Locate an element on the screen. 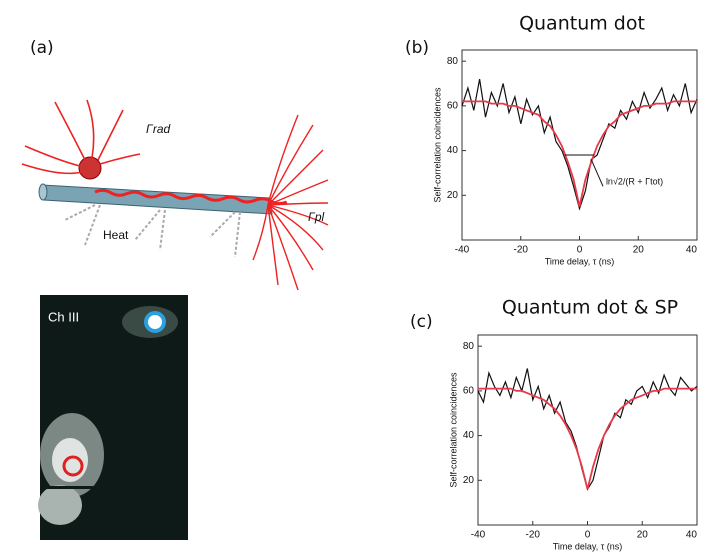 The width and height of the screenshot is (706, 559). annotation-pointer is located at coordinates (597, 173).